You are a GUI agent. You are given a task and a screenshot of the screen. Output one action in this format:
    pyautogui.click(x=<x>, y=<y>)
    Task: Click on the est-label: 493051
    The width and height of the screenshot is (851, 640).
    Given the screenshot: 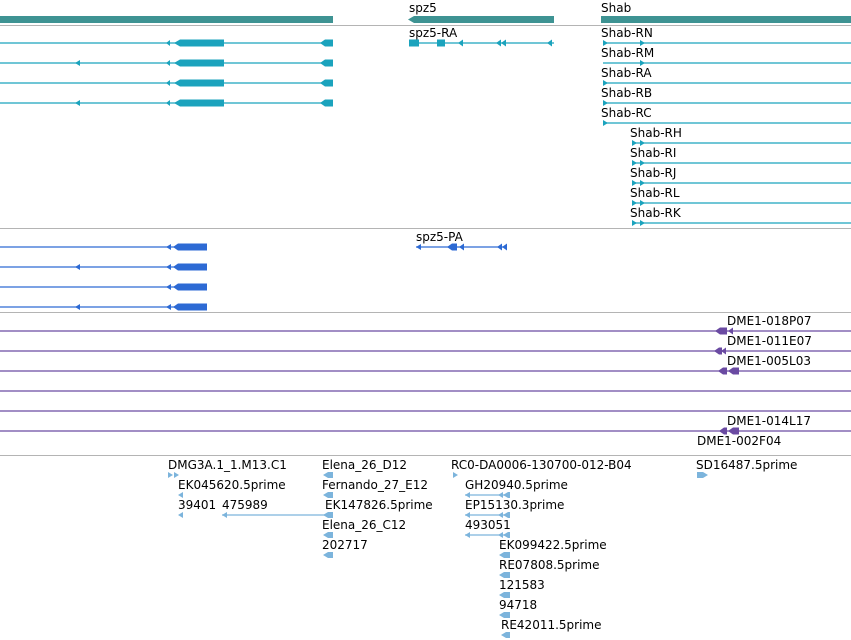 What is the action you would take?
    pyautogui.click(x=488, y=525)
    